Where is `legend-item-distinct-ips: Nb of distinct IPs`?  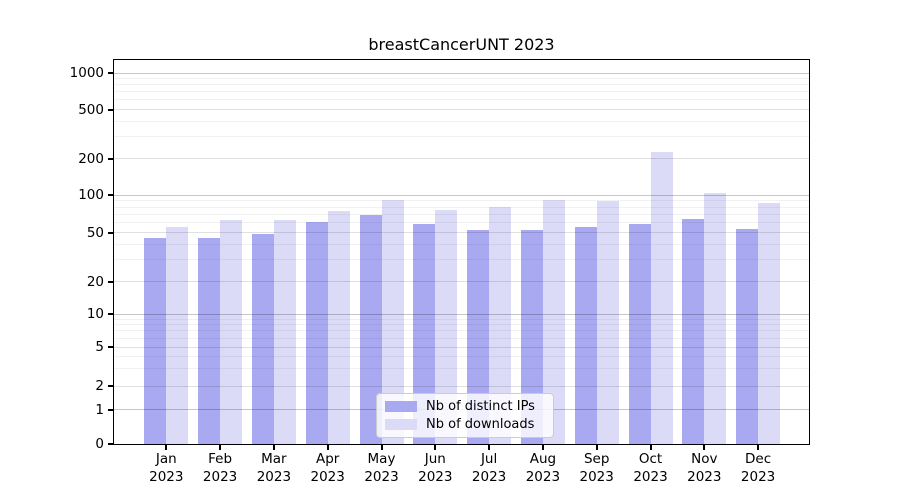
legend-item-distinct-ips: Nb of distinct IPs is located at coordinates (465, 406).